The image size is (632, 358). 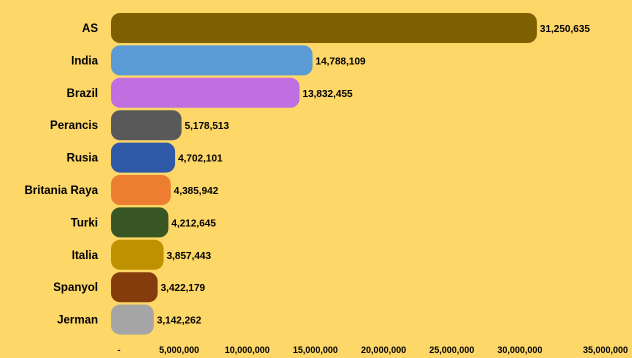 I want to click on category-label: Turki, so click(x=84, y=223).